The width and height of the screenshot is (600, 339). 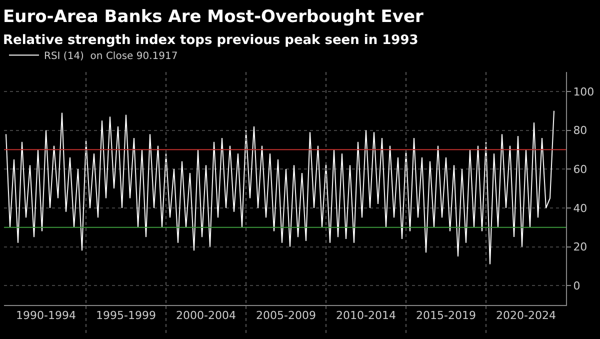 I want to click on x-tick-label: 2000-2004, so click(x=206, y=315).